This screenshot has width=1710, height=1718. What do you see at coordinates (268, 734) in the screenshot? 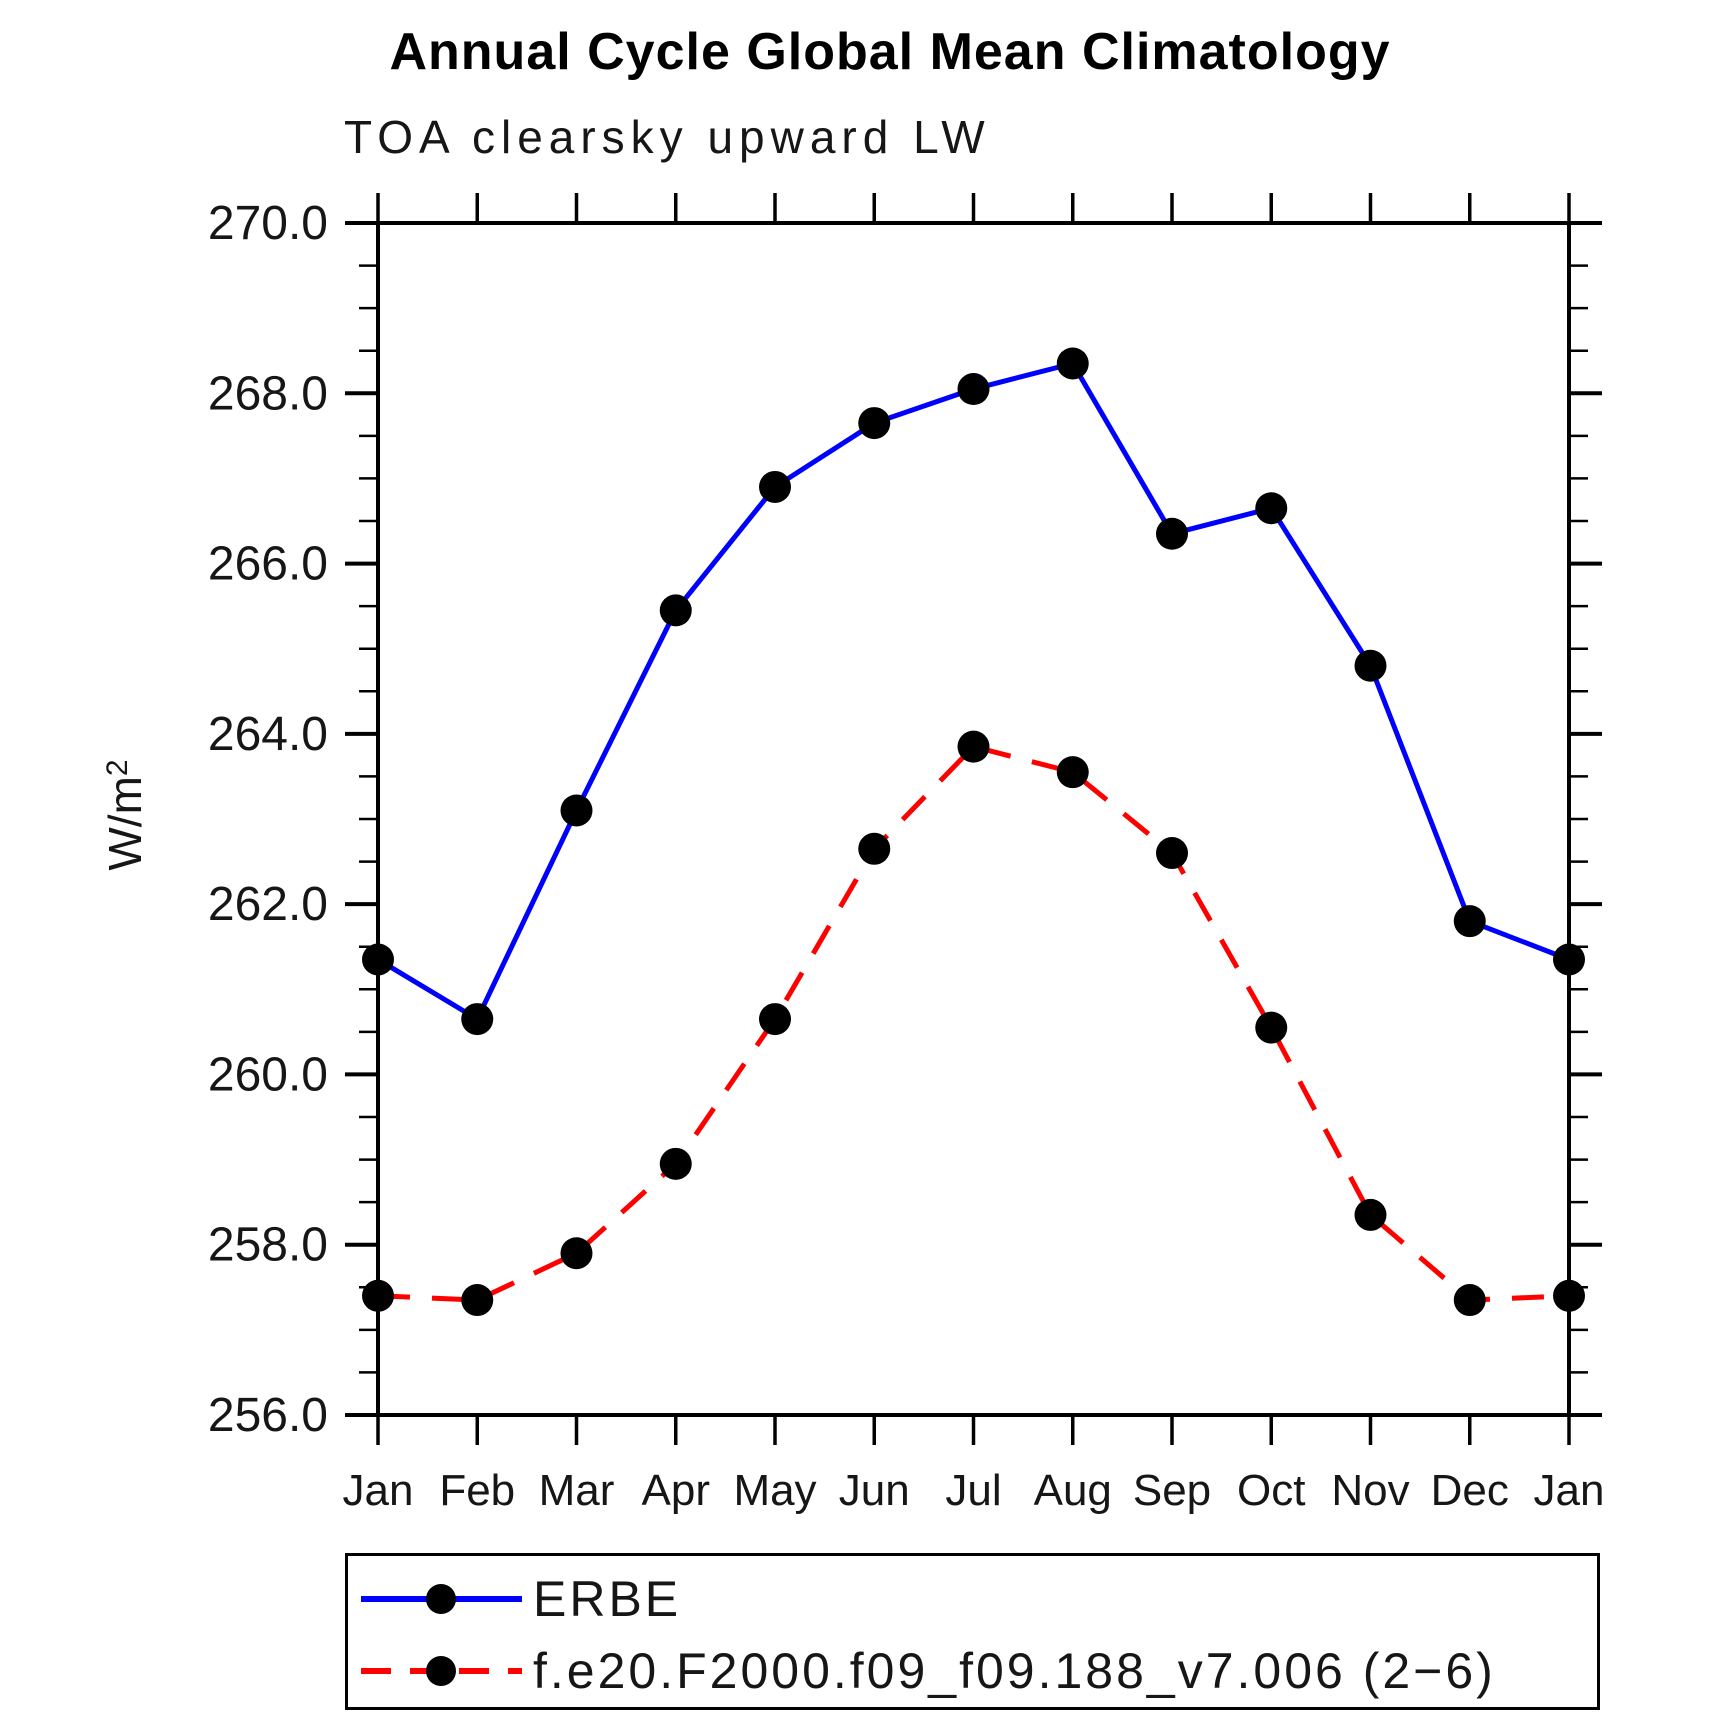
I see `y-tick-label-264.0: 264.0` at bounding box center [268, 734].